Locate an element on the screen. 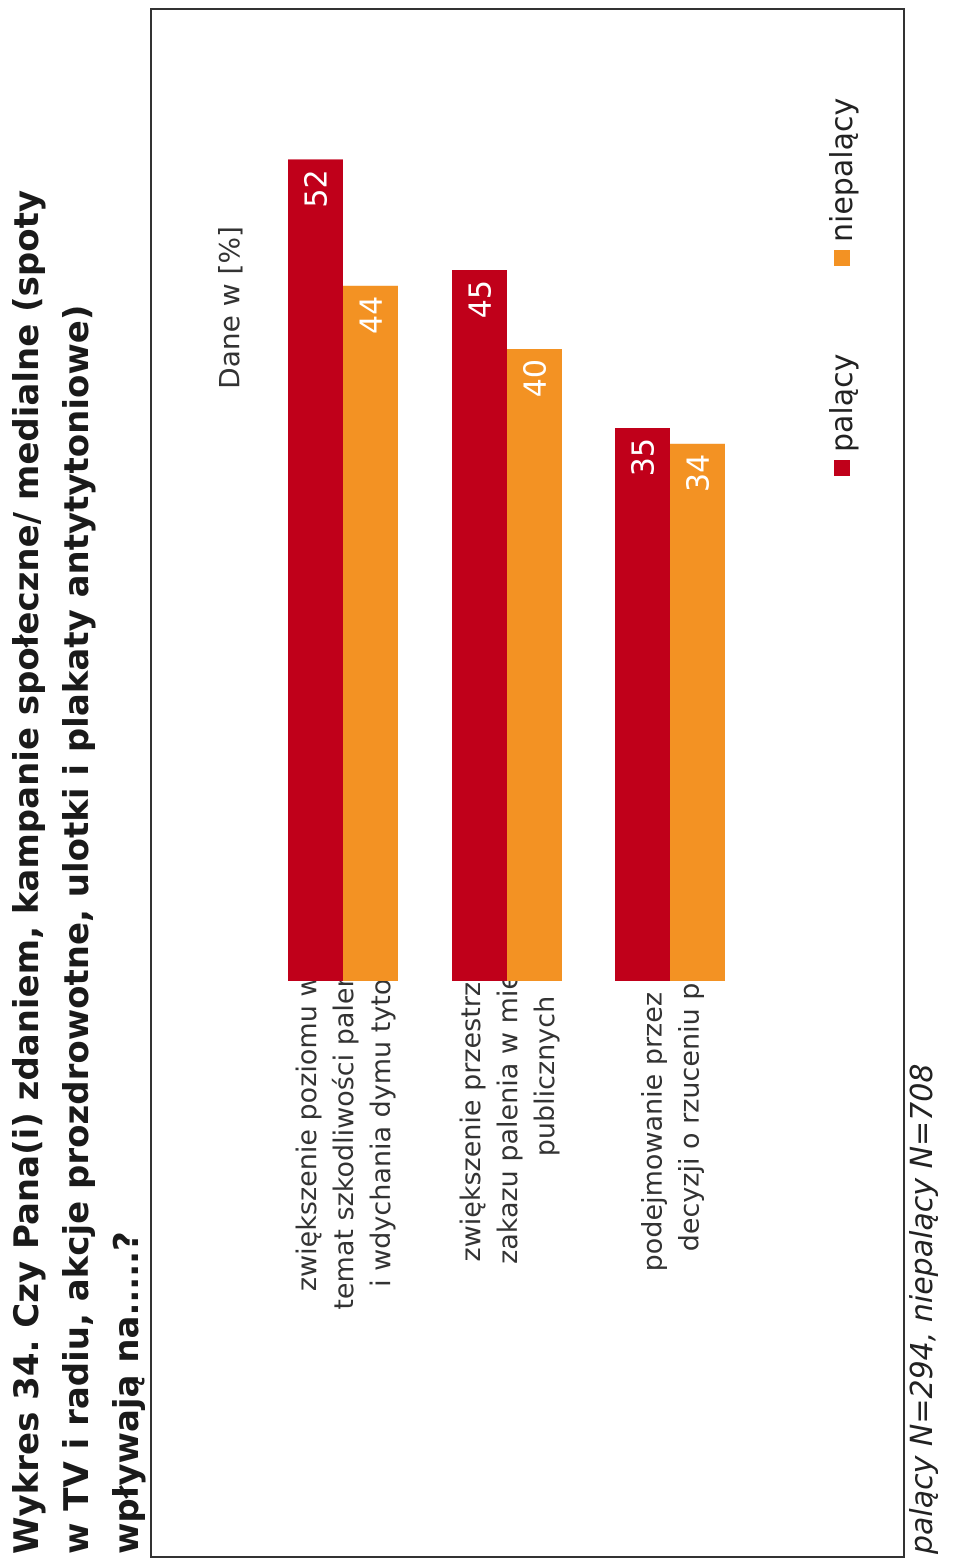 Image resolution: width=960 pixels, height=1564 pixels. data-label: 52 is located at coordinates (317, 188).